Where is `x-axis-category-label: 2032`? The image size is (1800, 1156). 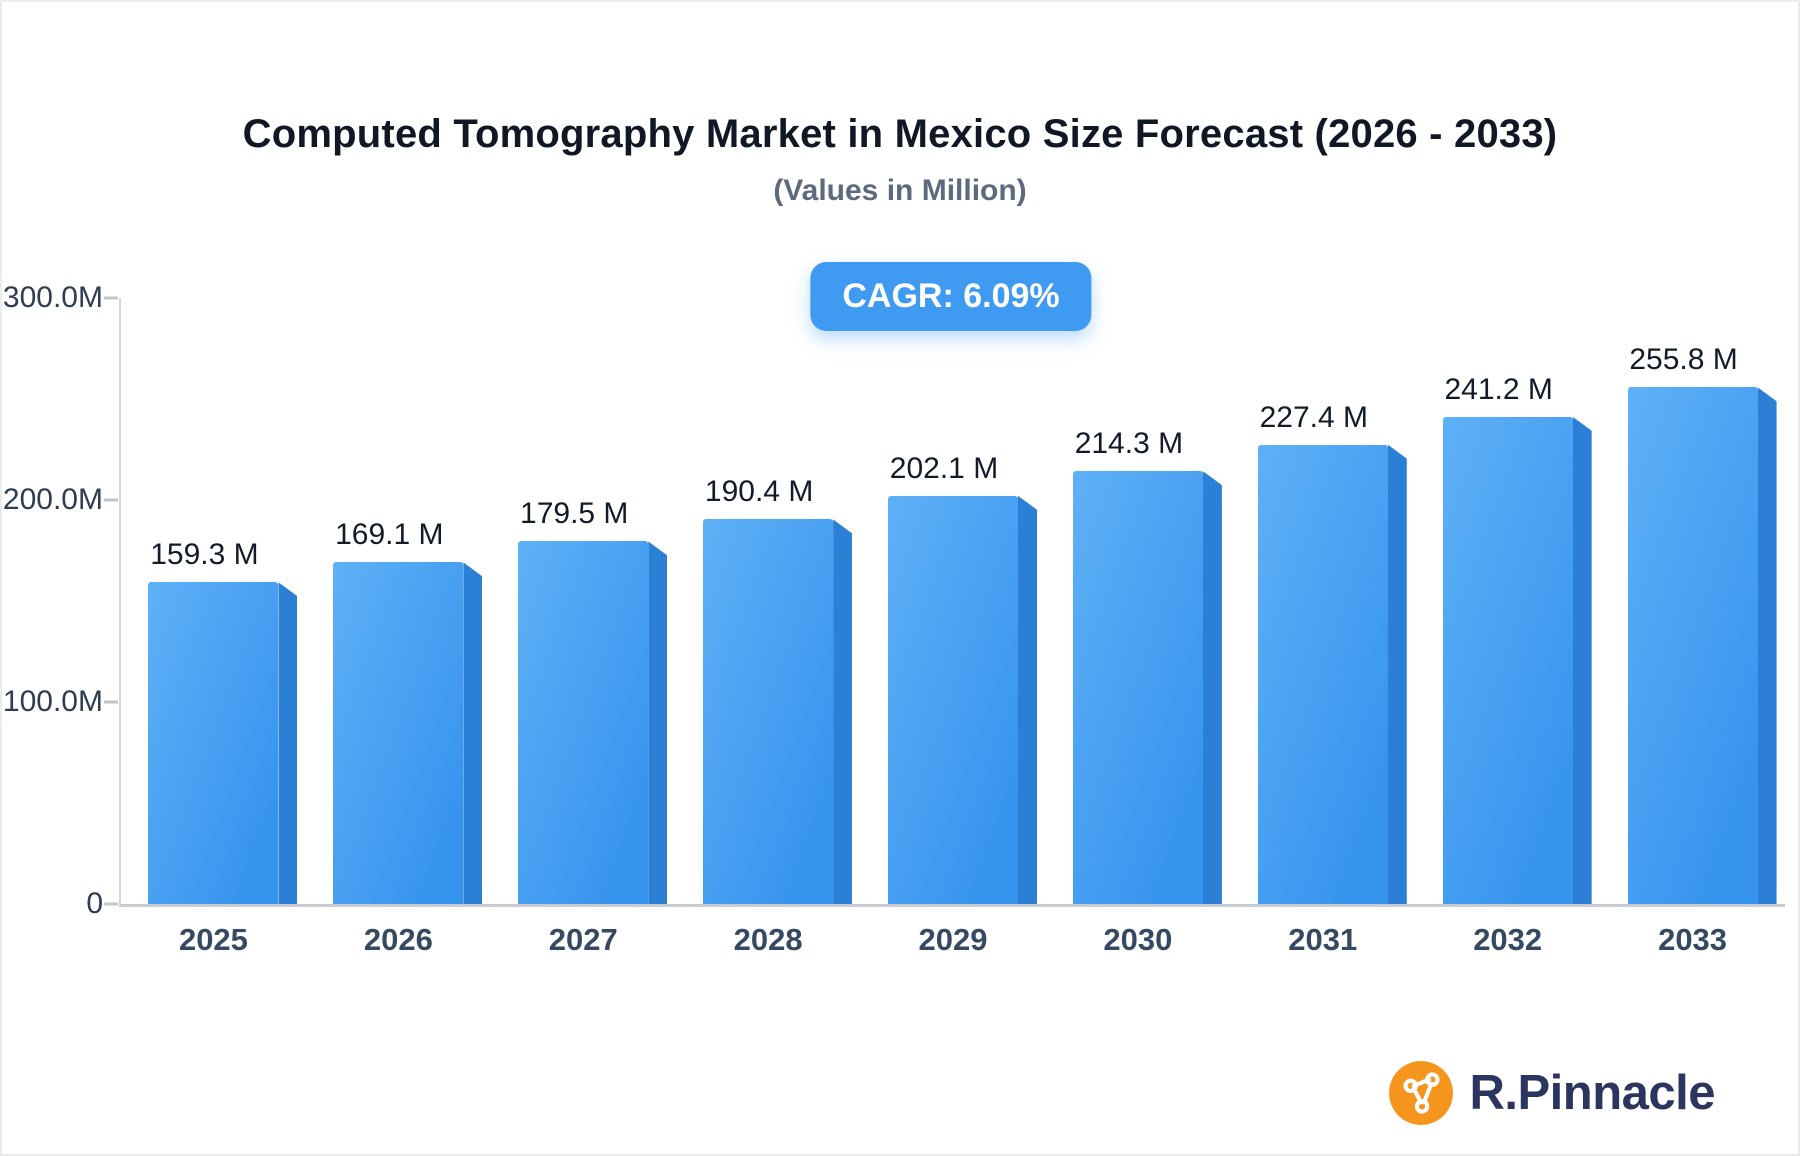 x-axis-category-label: 2032 is located at coordinates (1508, 939).